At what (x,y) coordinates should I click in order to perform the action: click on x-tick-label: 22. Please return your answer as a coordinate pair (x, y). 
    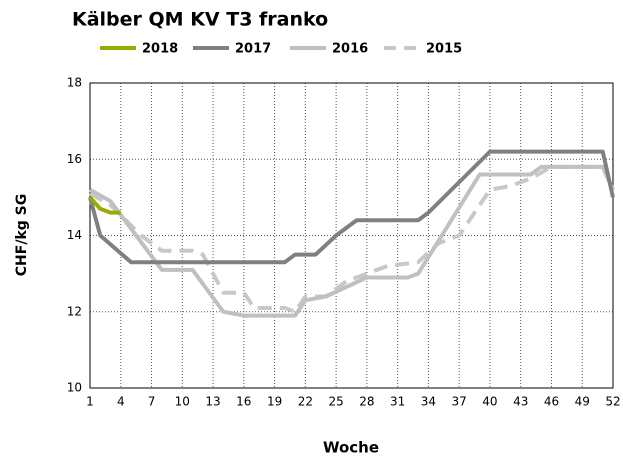
    Looking at the image, I should click on (305, 402).